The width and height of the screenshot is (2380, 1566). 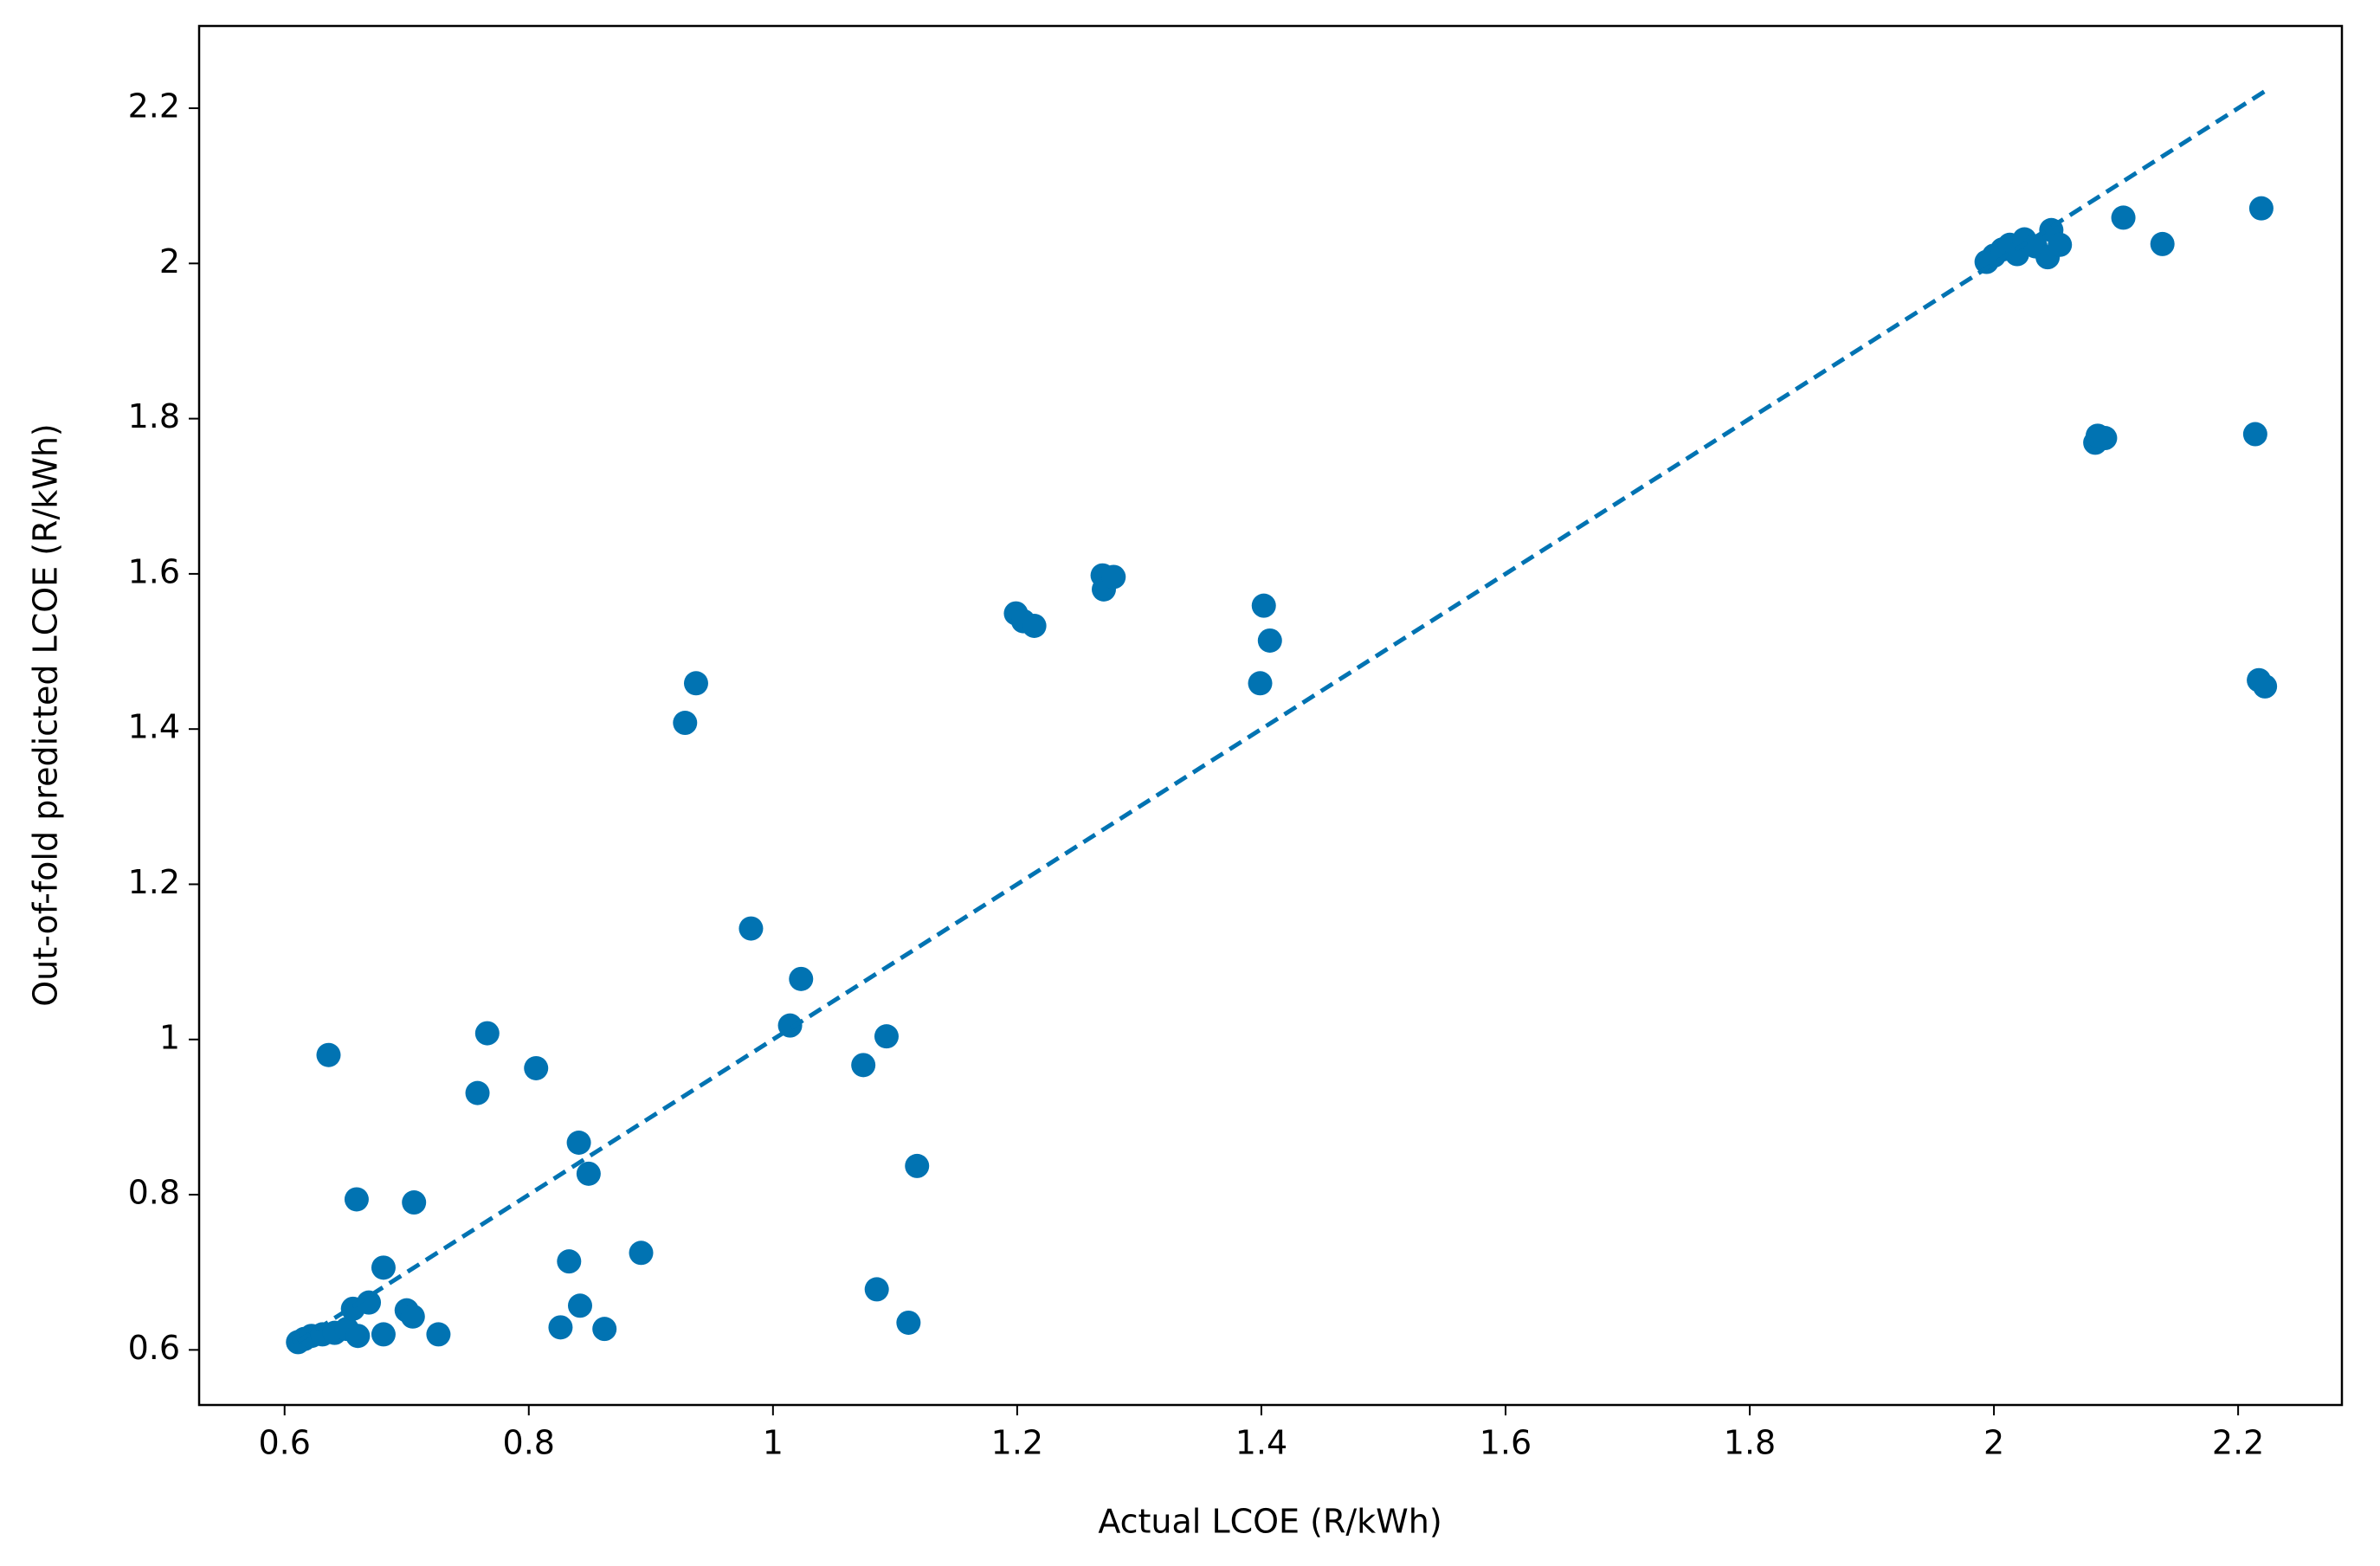 I want to click on x-tick-label: 0.8, so click(x=529, y=1443).